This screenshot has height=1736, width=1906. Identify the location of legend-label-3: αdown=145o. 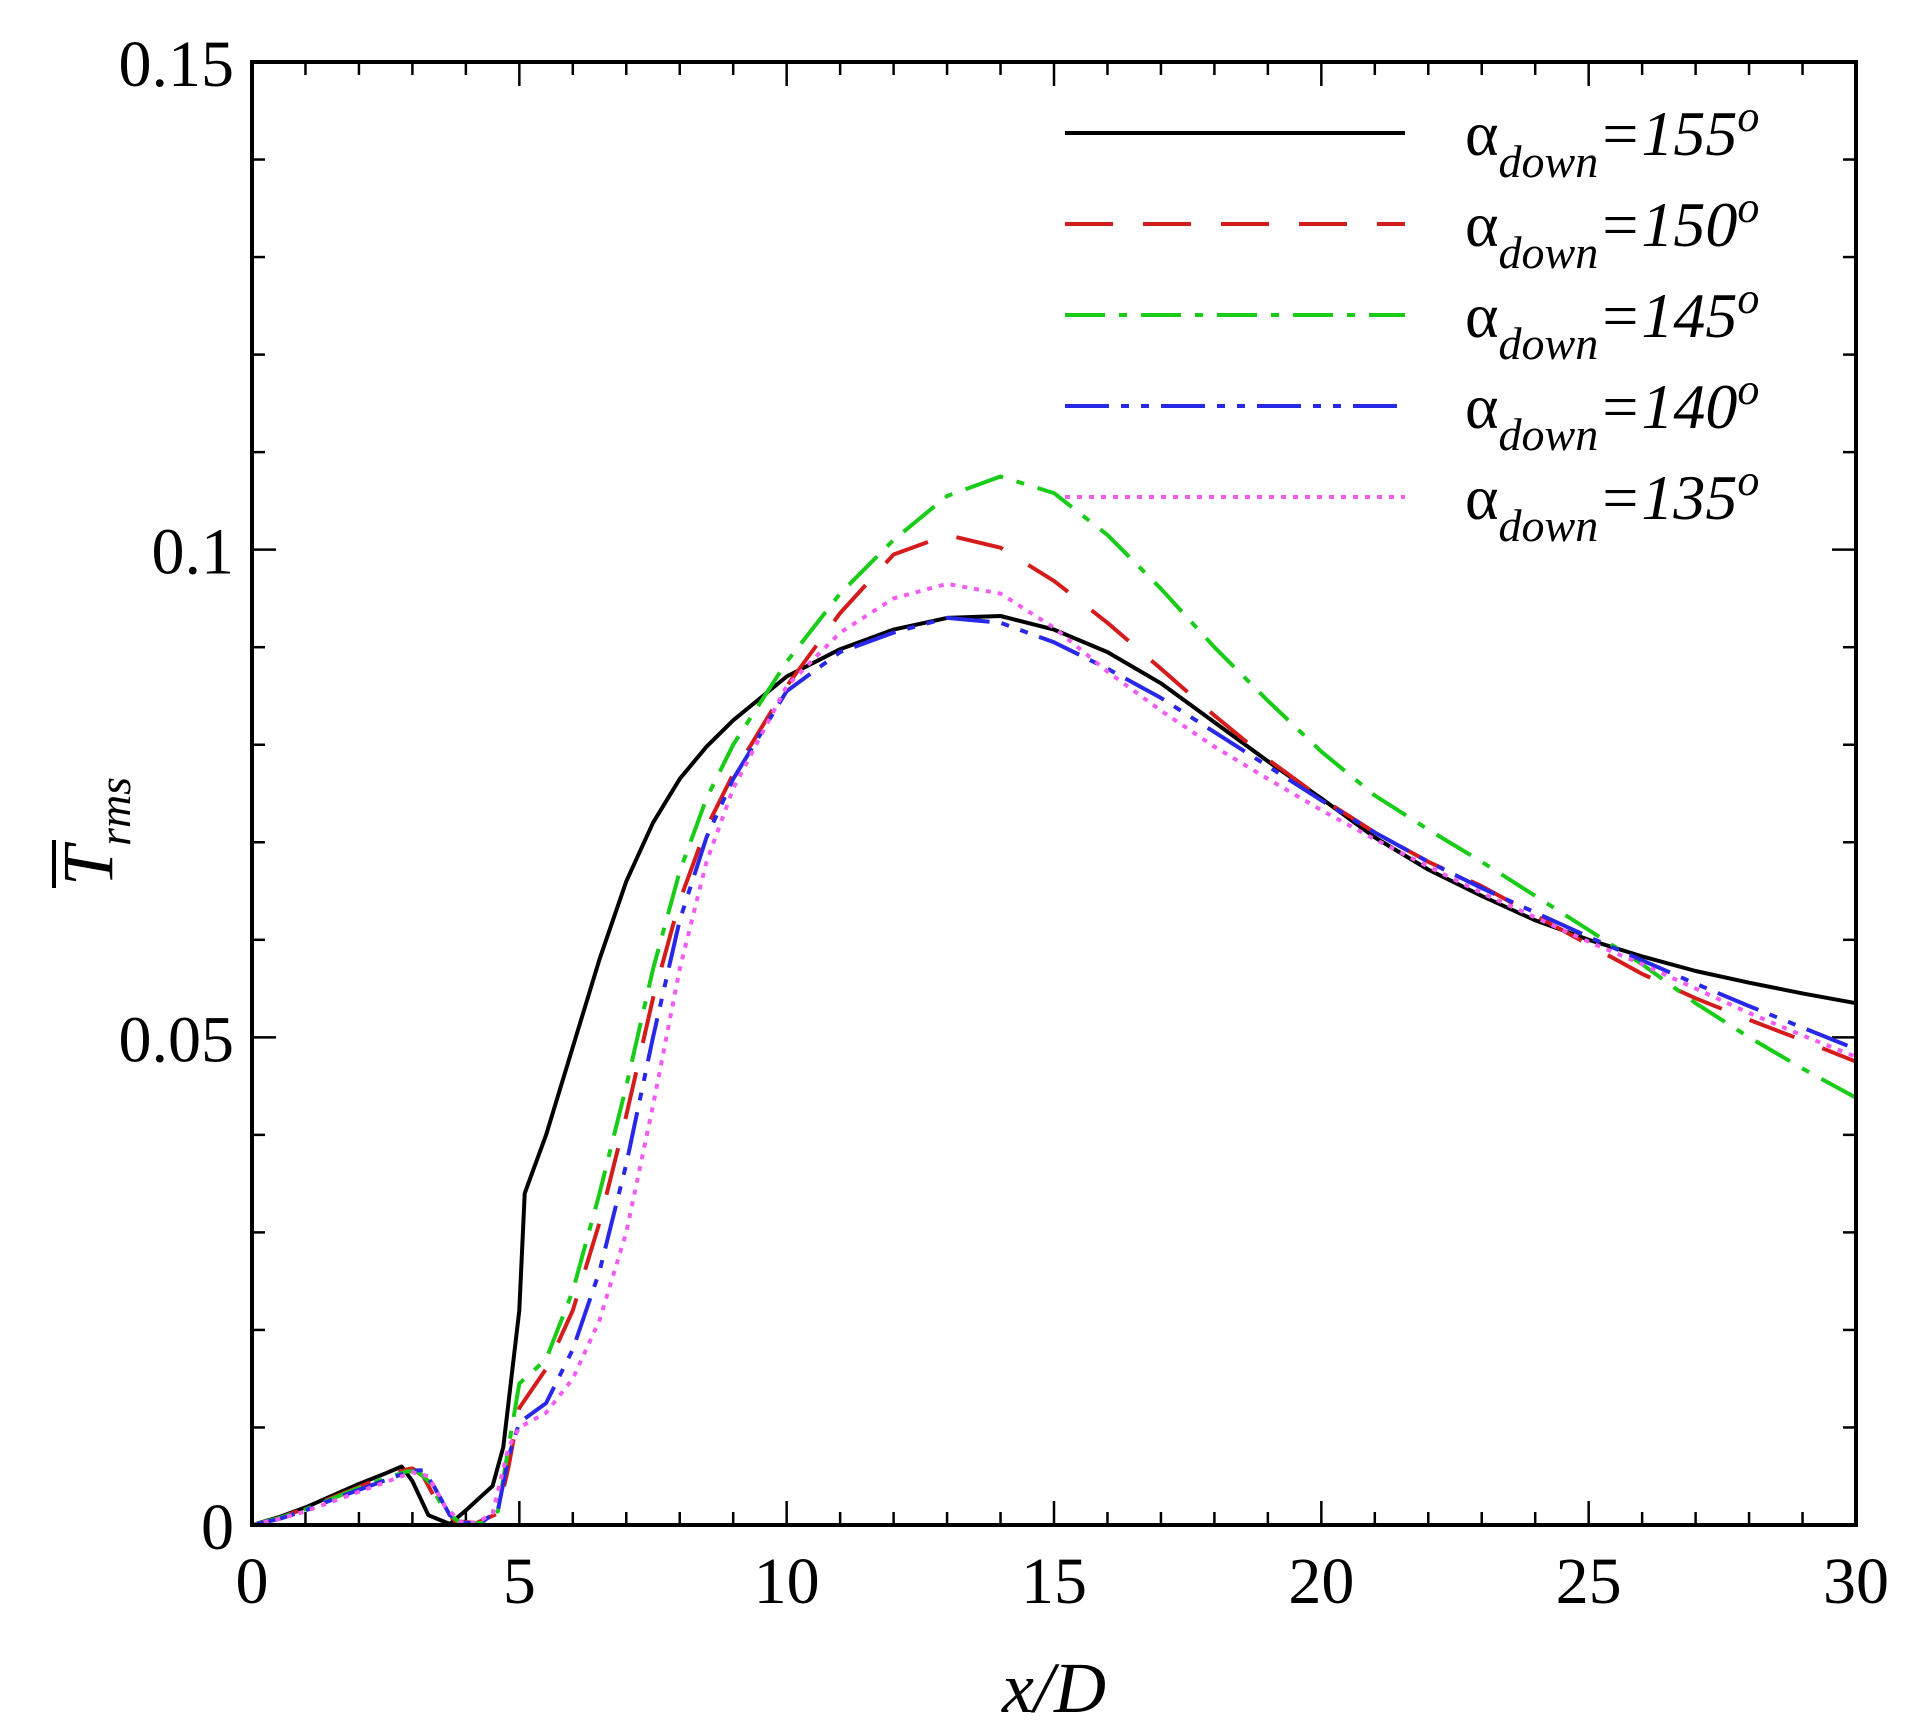
(1612, 321).